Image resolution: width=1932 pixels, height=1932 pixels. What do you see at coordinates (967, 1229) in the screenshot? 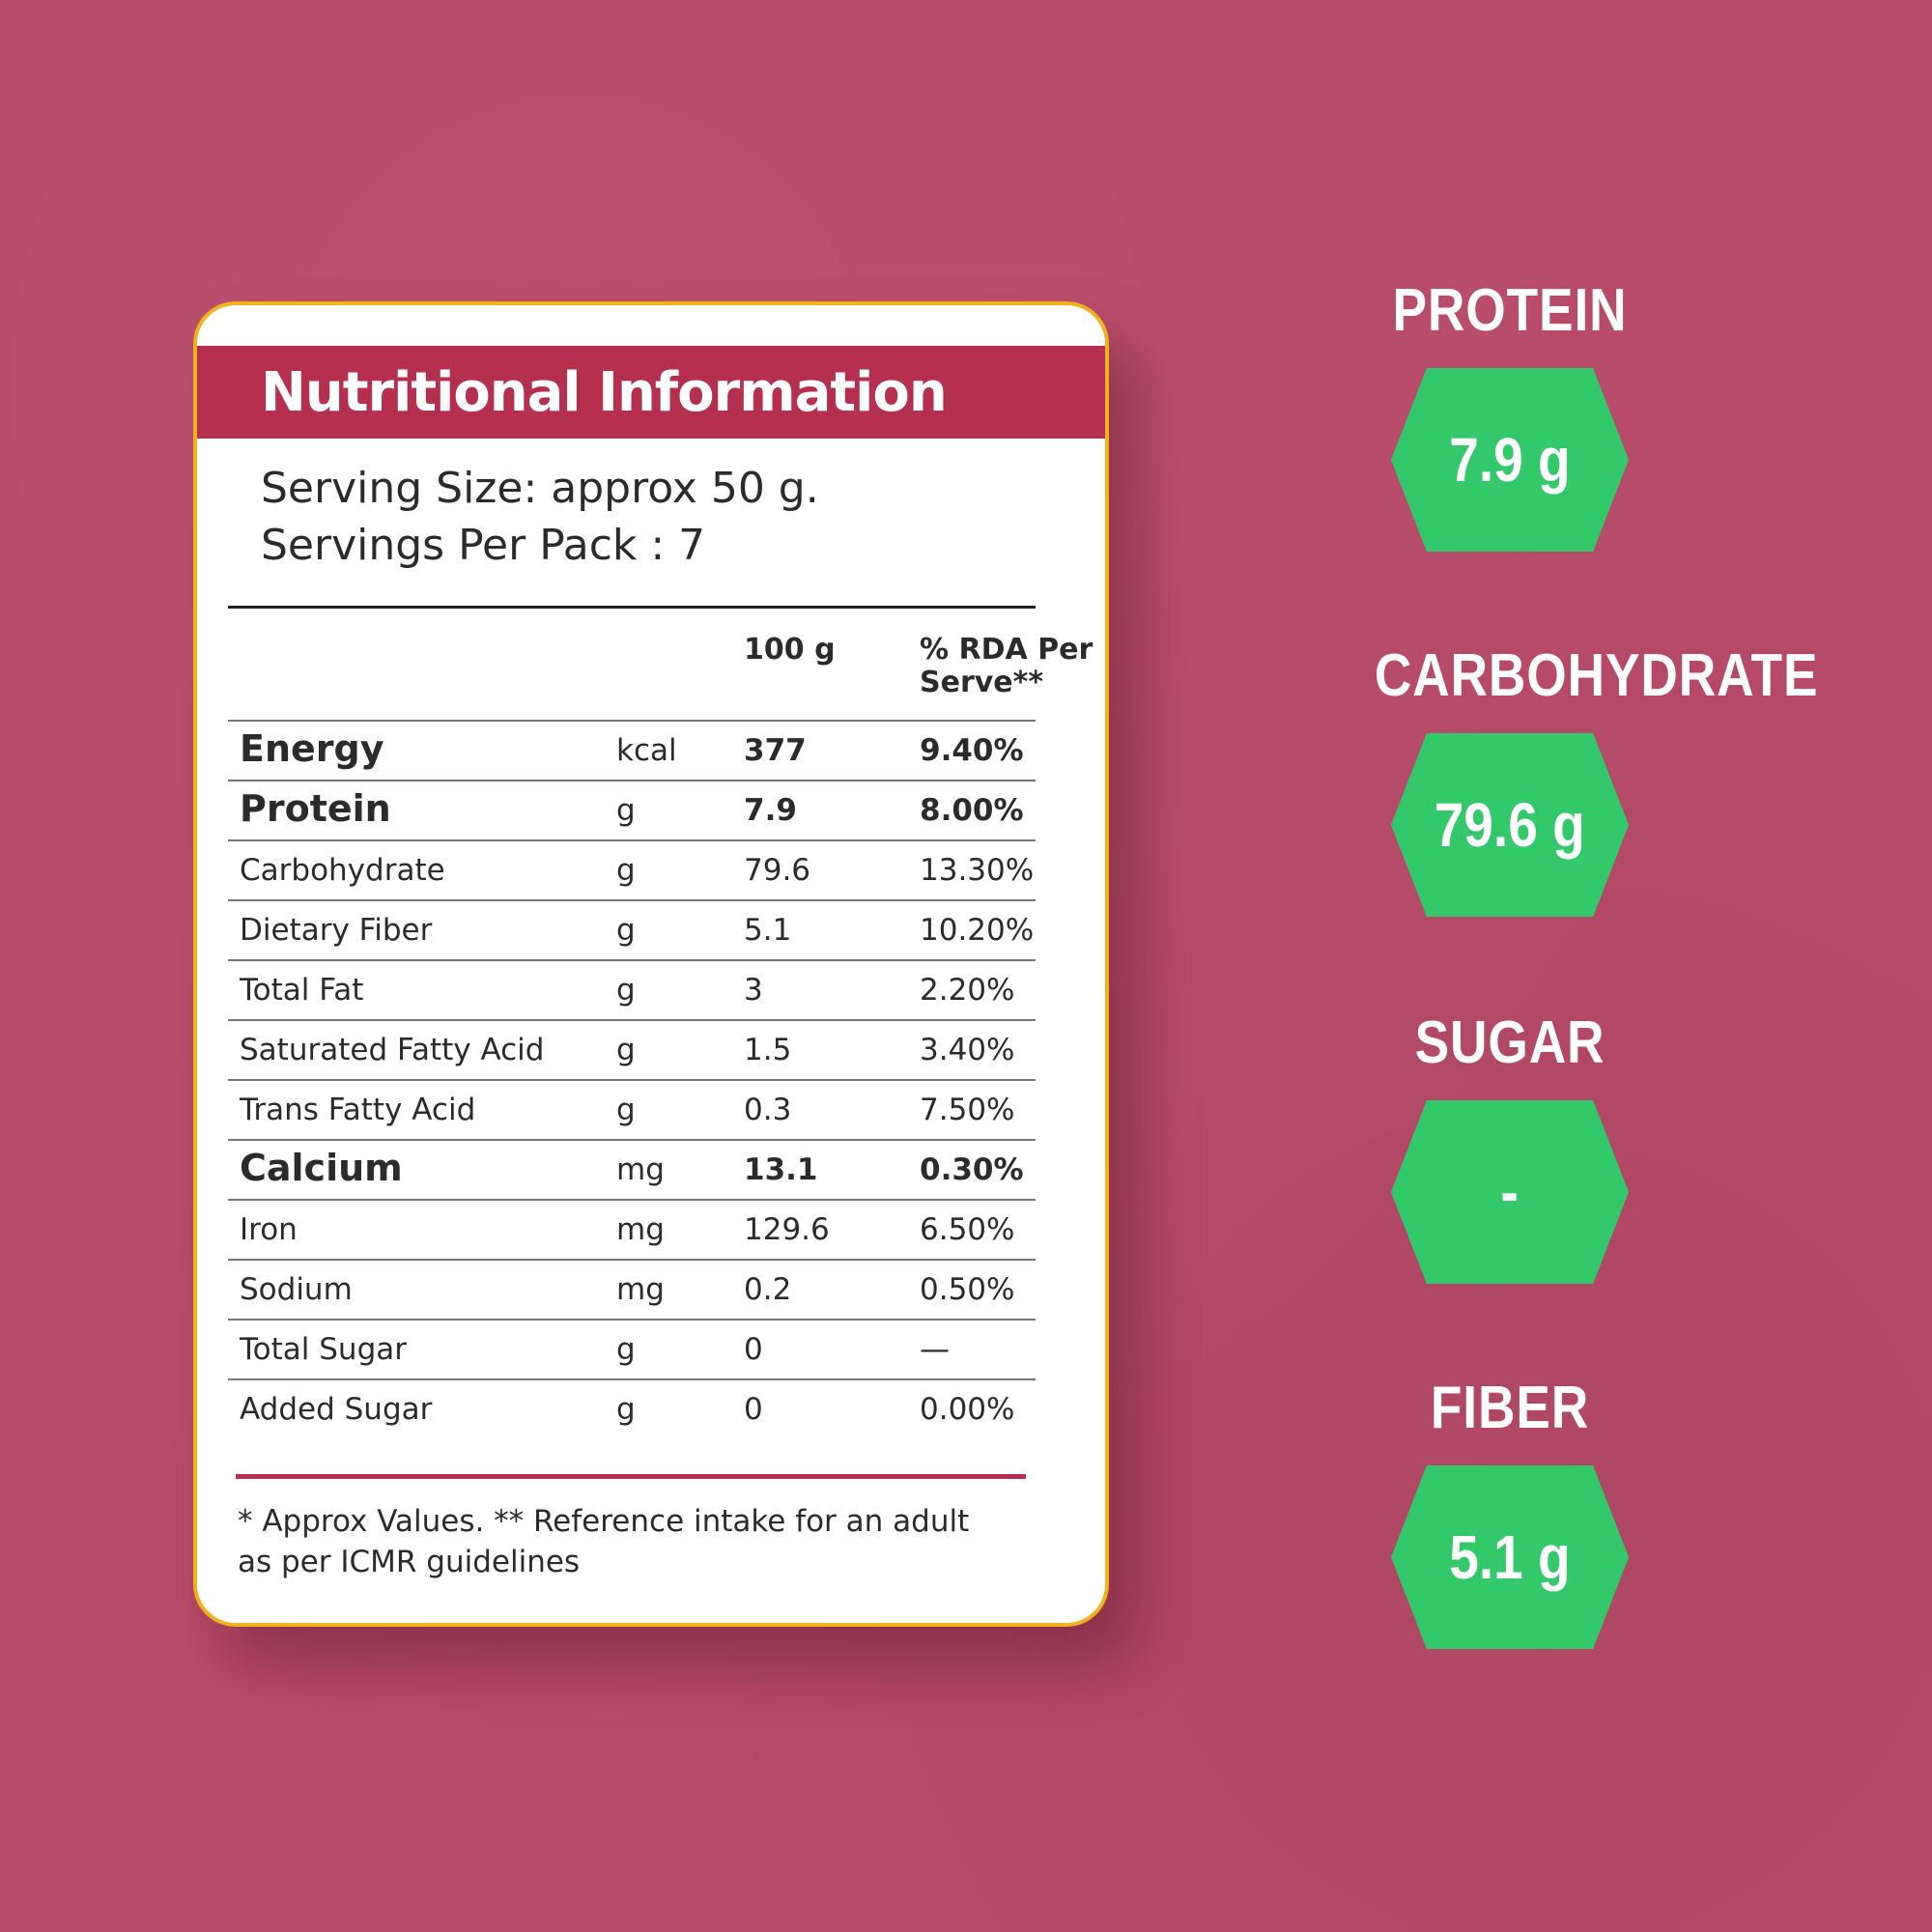
I see `nutrient-rda: 6.50%` at bounding box center [967, 1229].